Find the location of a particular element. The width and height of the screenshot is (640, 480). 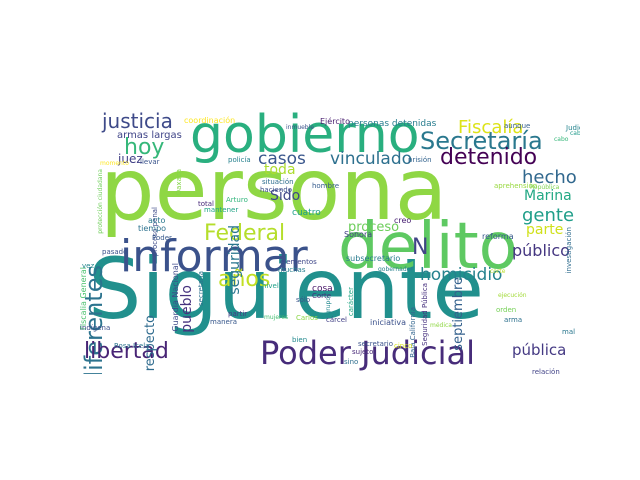

word: iniciativa is located at coordinates (388, 322).